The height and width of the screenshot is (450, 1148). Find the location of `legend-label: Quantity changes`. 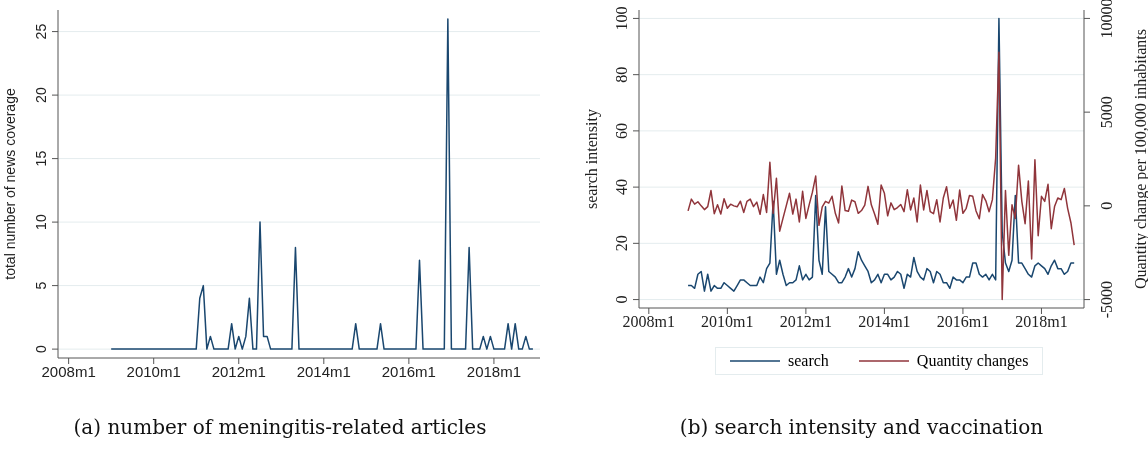

legend-label: Quantity changes is located at coordinates (972, 361).